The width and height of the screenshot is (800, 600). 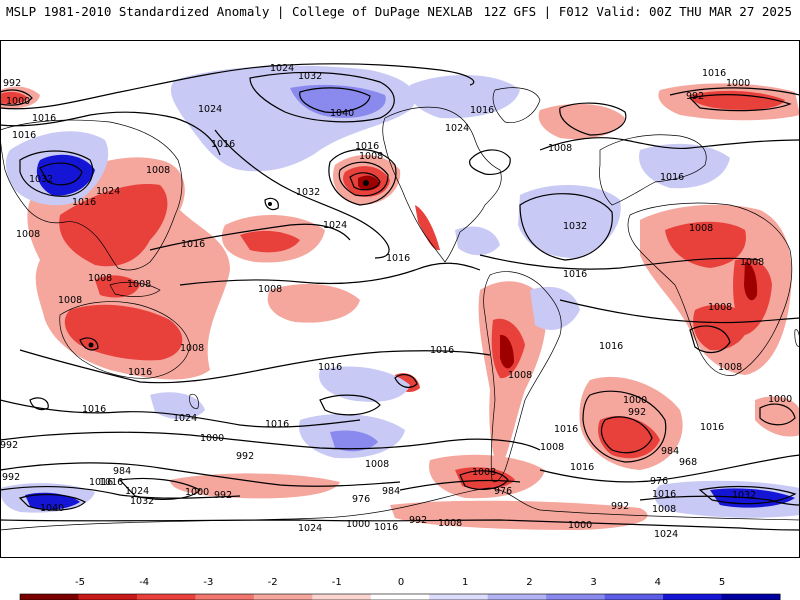 I want to click on colorbar: -5 -4 -3 -2 -1 0 1 2 3 4 5, so click(x=400, y=588).